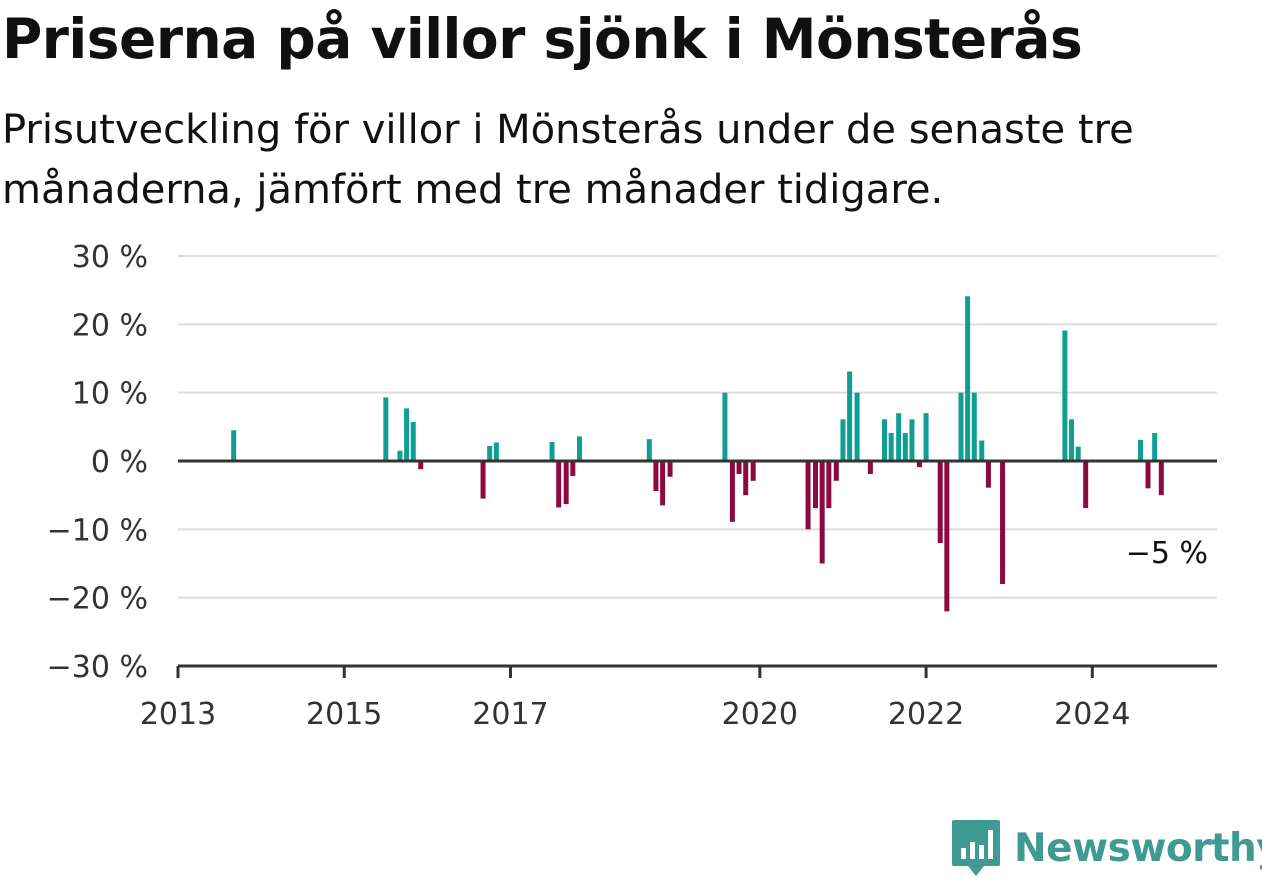  Describe the element at coordinates (1138, 848) in the screenshot. I see `brand-name: Newsworthy` at that location.